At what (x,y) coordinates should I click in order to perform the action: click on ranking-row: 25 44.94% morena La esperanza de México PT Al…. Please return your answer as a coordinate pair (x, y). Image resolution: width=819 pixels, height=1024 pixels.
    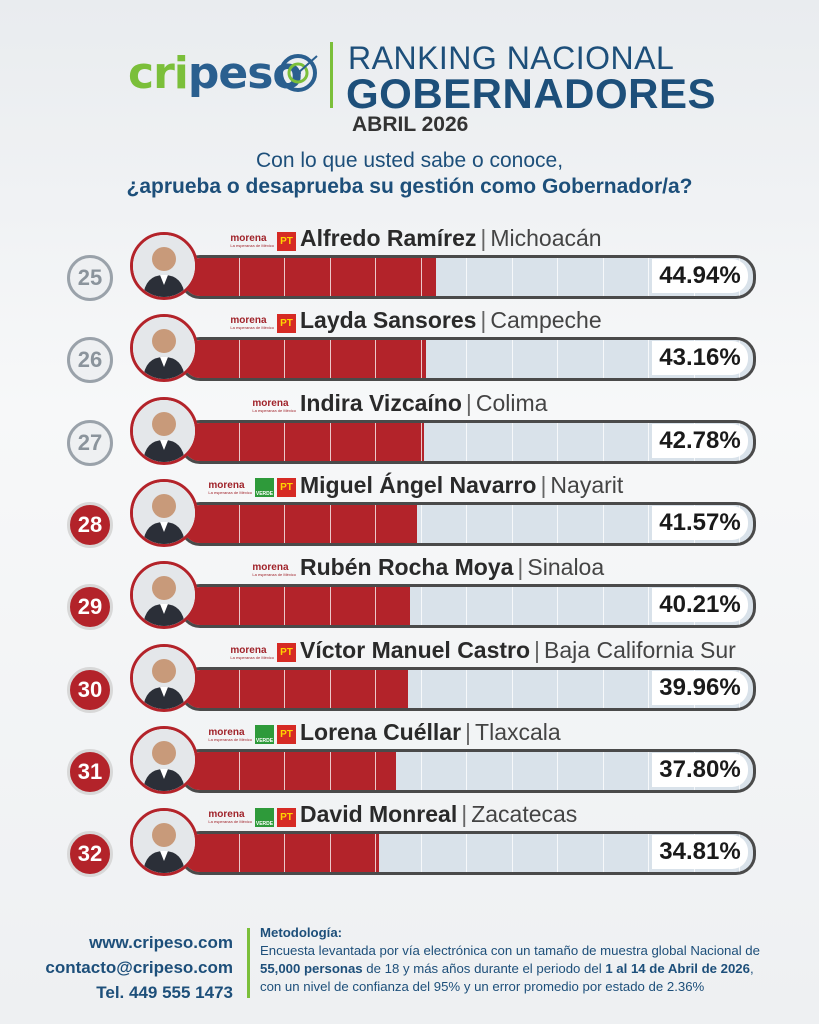
    Looking at the image, I should click on (409, 264).